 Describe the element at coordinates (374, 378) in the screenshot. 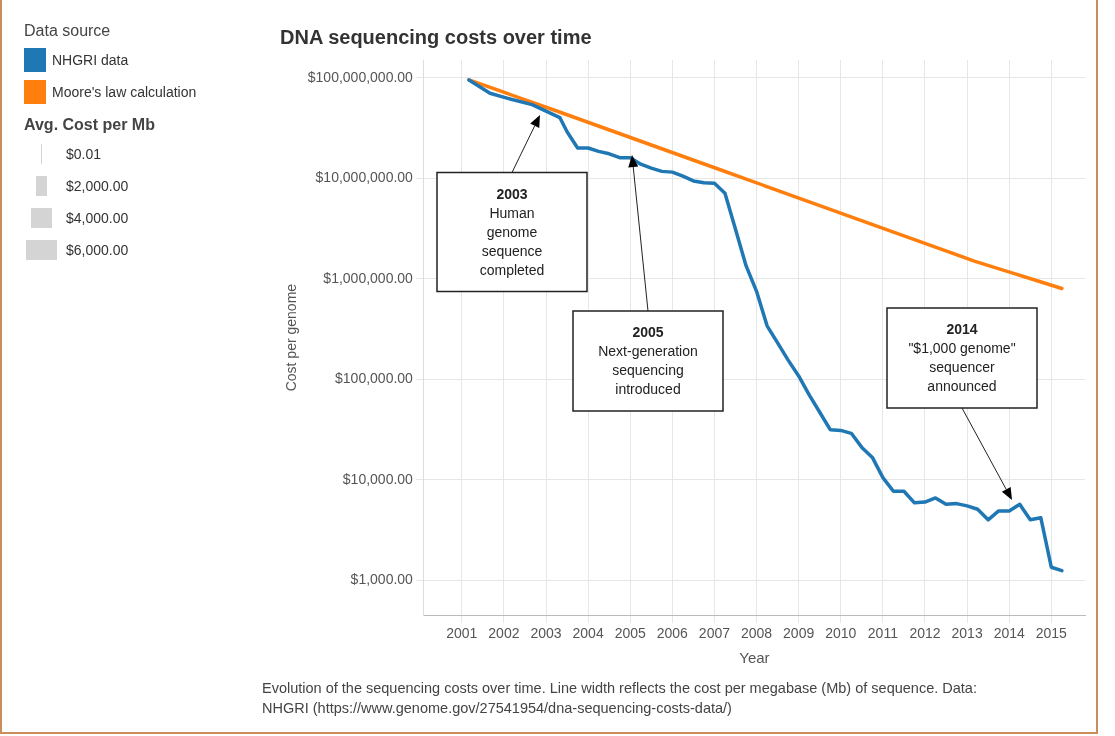

I see `y-tick-label: $100,000.00` at that location.